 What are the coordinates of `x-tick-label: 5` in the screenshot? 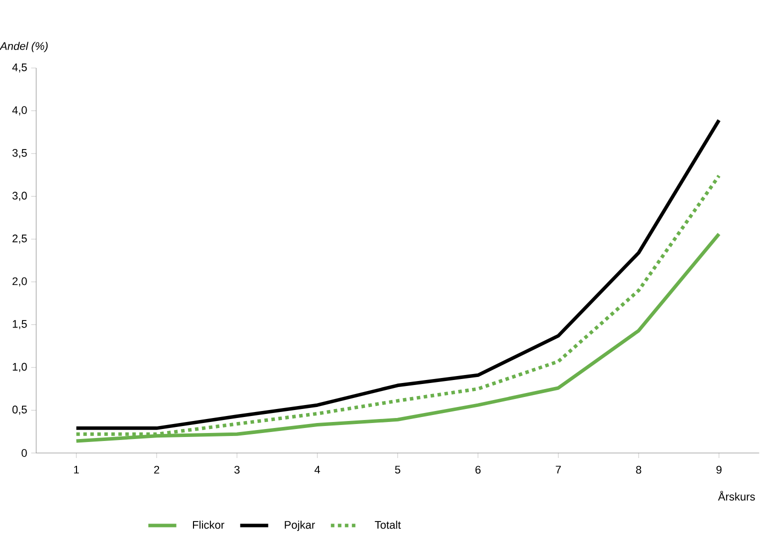 It's located at (397, 470).